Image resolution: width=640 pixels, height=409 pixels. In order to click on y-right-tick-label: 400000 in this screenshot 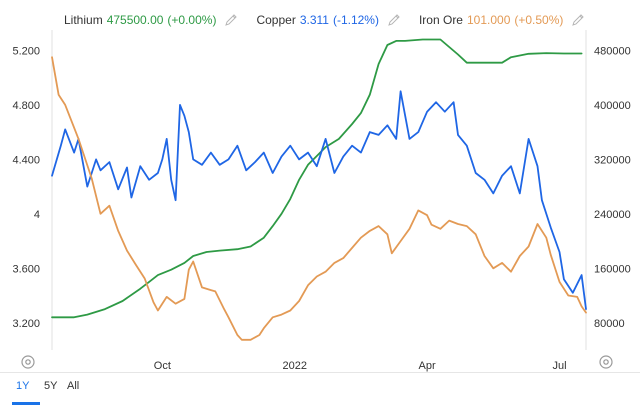, I will do `click(612, 106)`.